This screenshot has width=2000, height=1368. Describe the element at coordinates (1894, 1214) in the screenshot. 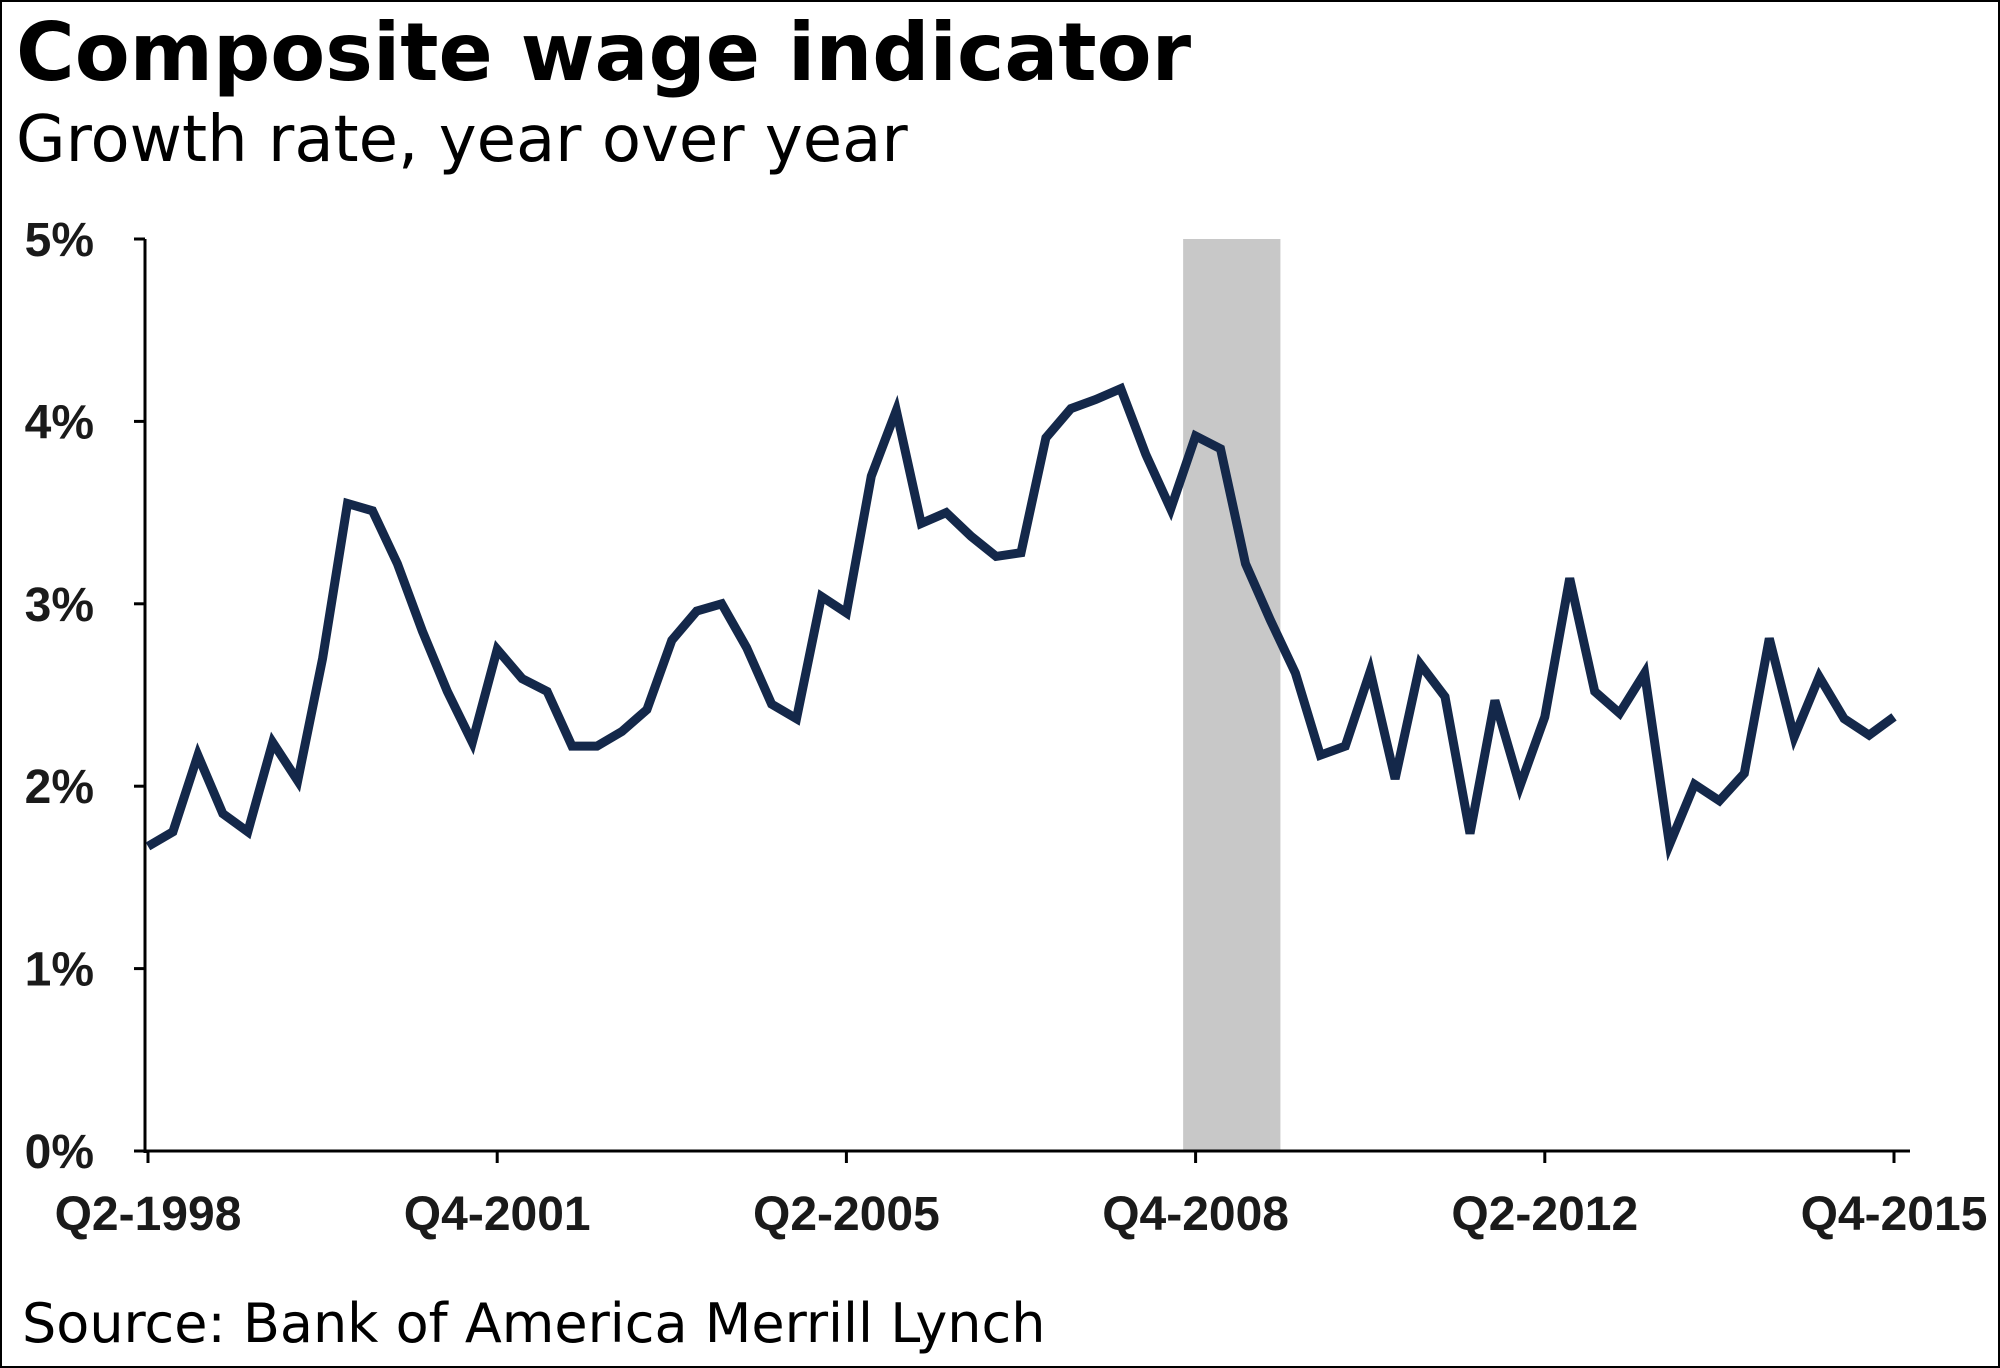

I see `x-tick-label: Q4-2015` at that location.